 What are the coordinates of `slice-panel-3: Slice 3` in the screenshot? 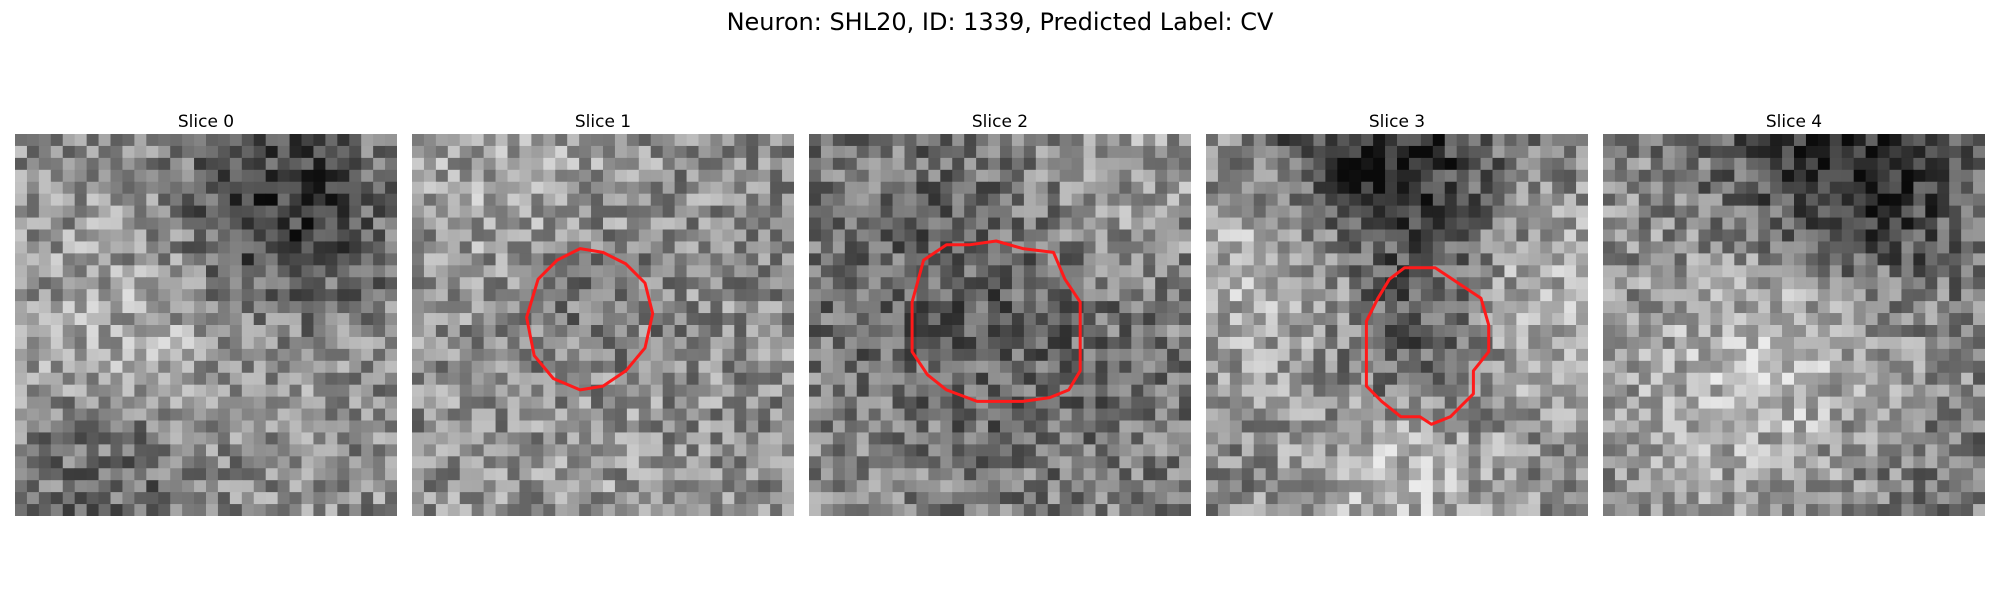 It's located at (1397, 313).